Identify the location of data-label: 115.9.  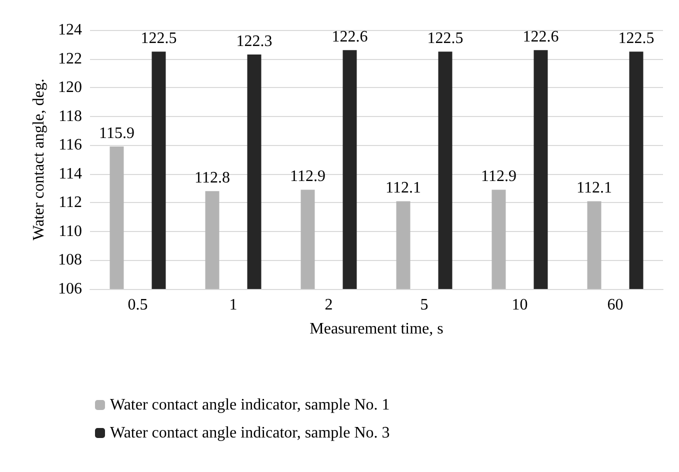
(116, 133).